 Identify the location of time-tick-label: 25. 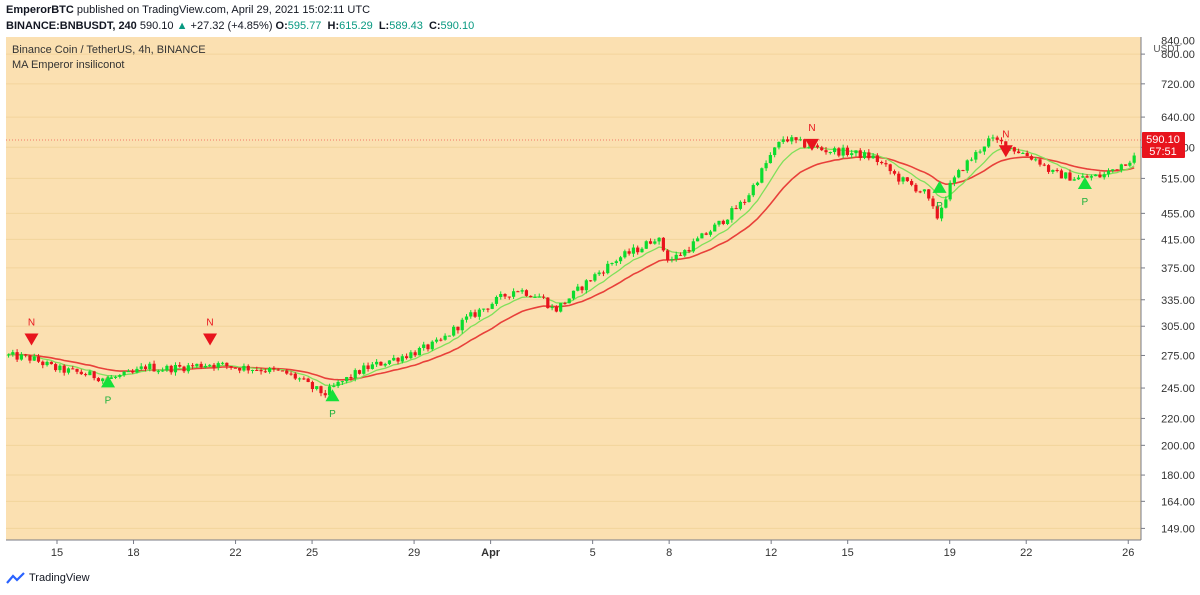
(312, 553).